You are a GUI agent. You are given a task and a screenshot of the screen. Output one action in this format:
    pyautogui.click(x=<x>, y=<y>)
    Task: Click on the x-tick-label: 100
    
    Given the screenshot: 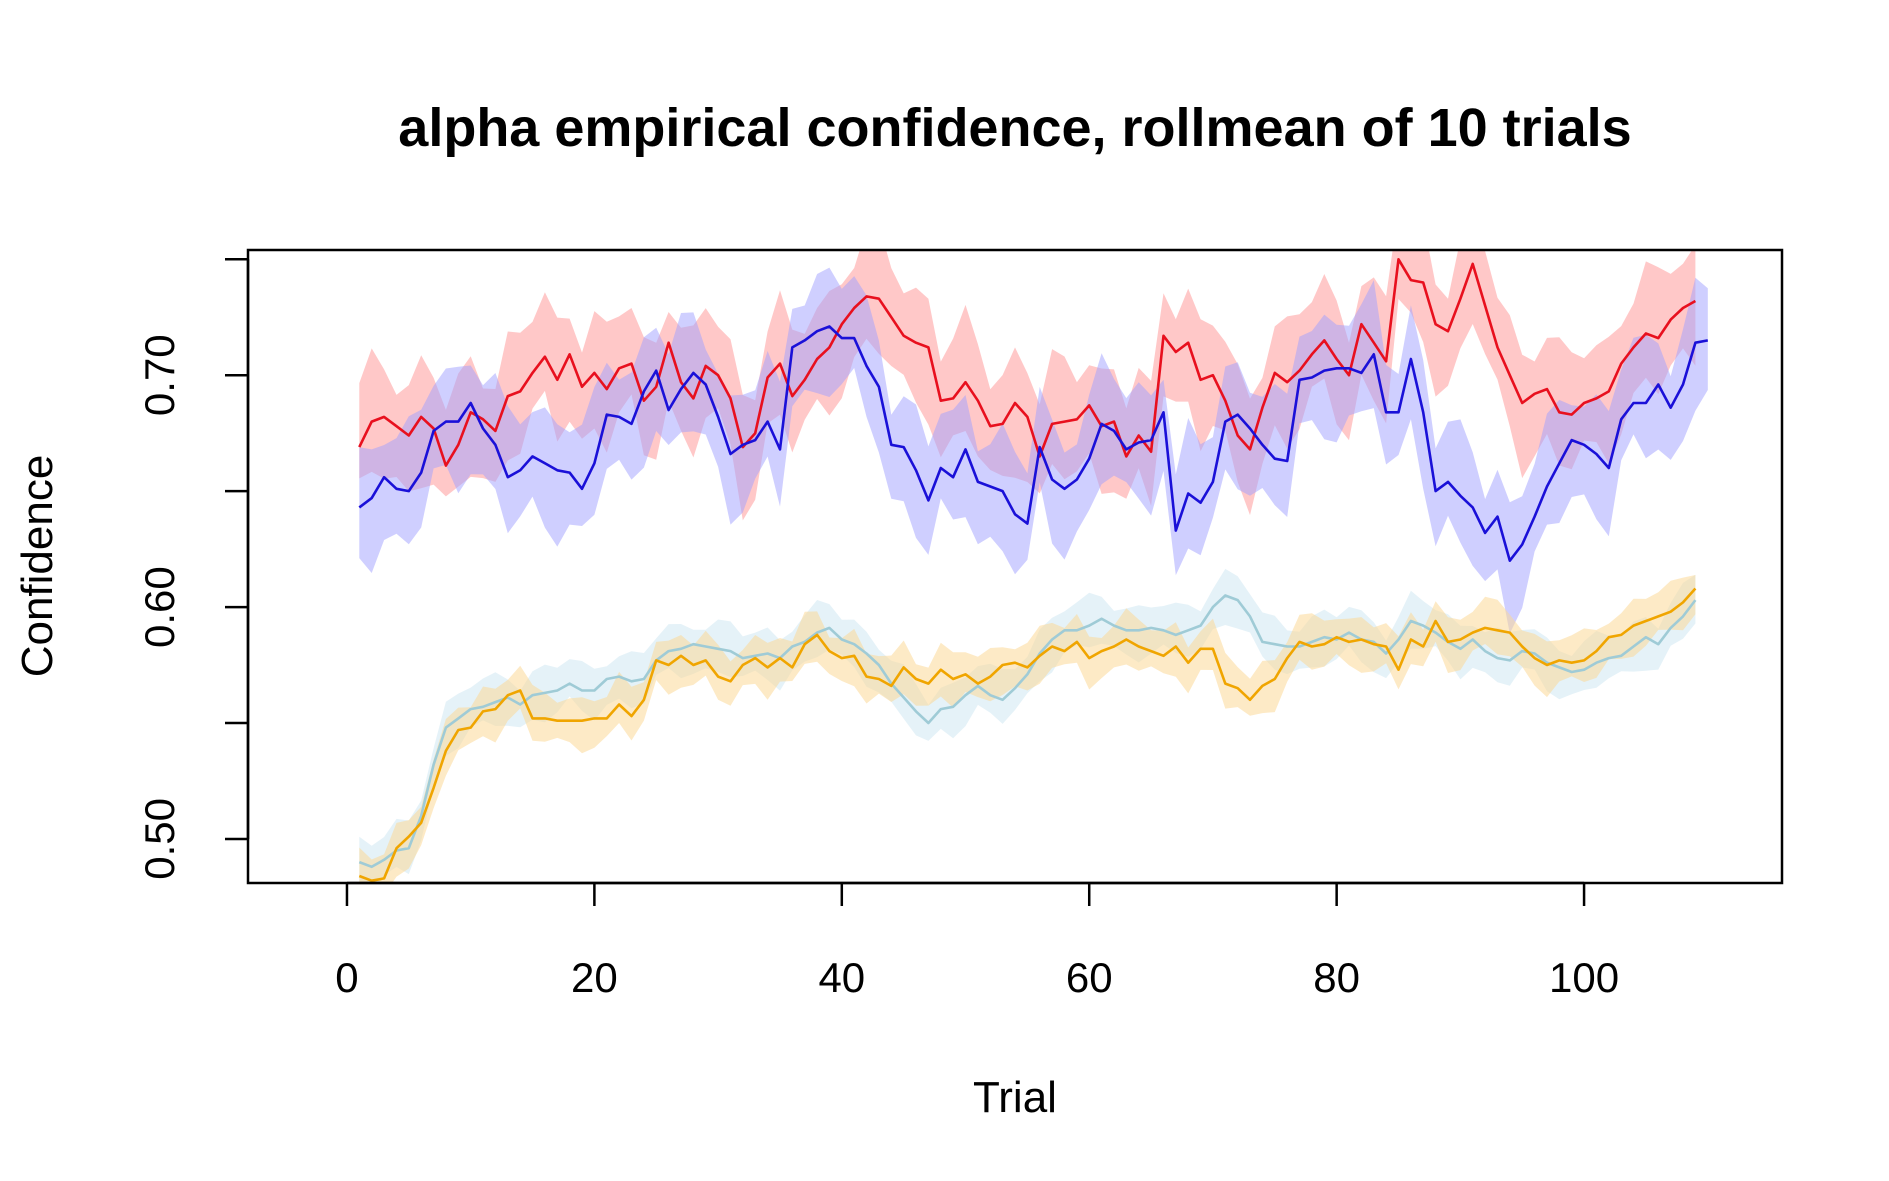 What is the action you would take?
    pyautogui.click(x=1584, y=977)
    